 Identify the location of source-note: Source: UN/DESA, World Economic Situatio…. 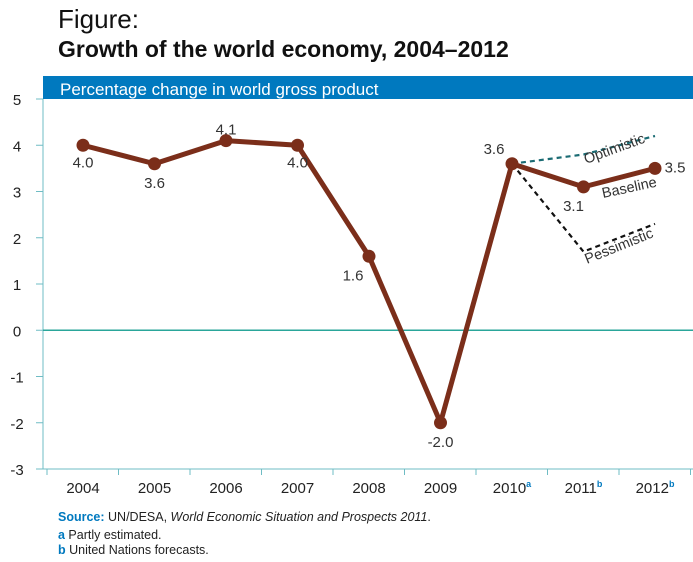
(244, 517).